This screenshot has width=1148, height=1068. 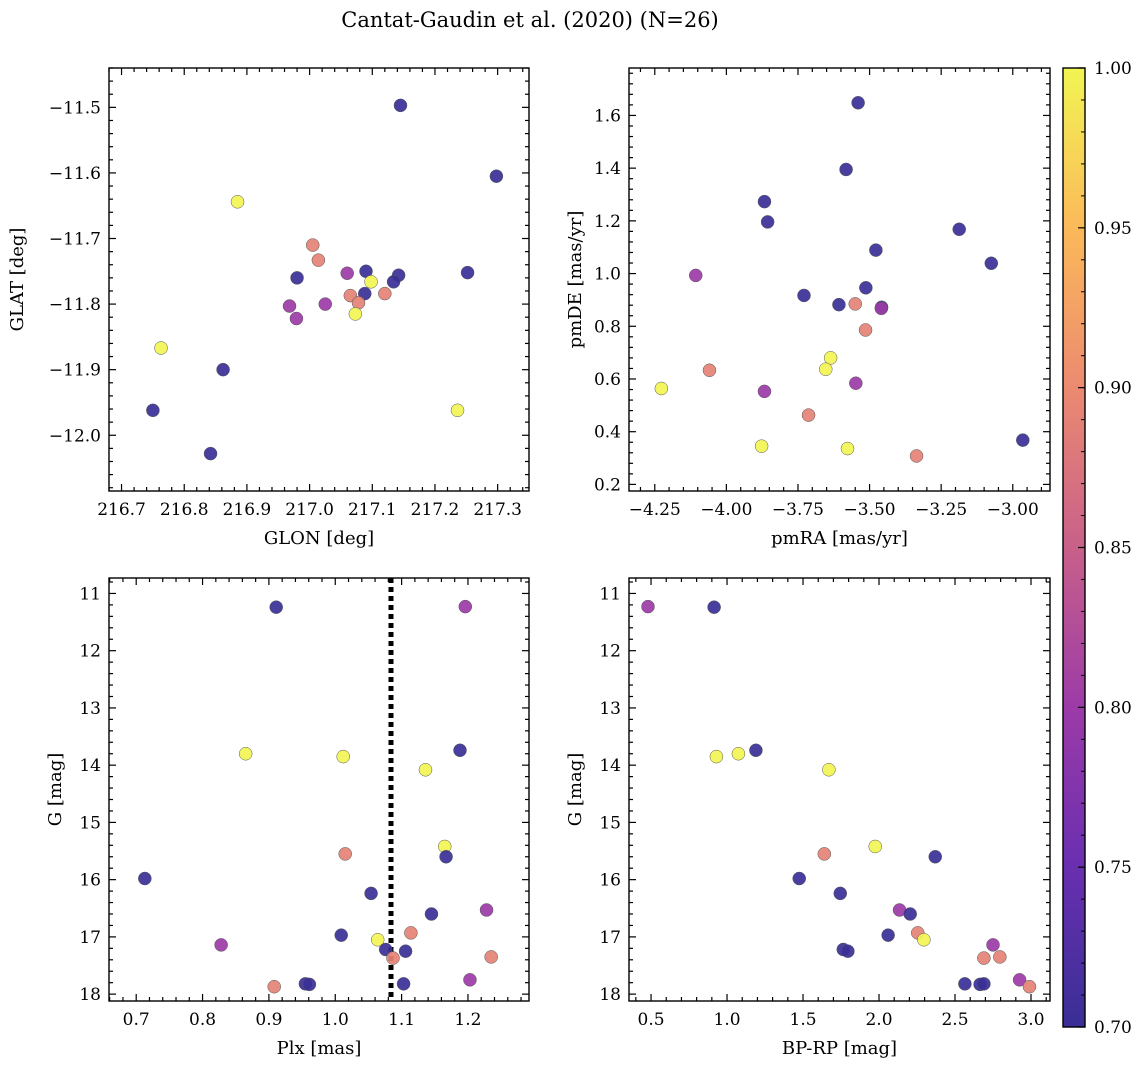 I want to click on colorbar-tick-label: 0.70, so click(x=1113, y=1028).